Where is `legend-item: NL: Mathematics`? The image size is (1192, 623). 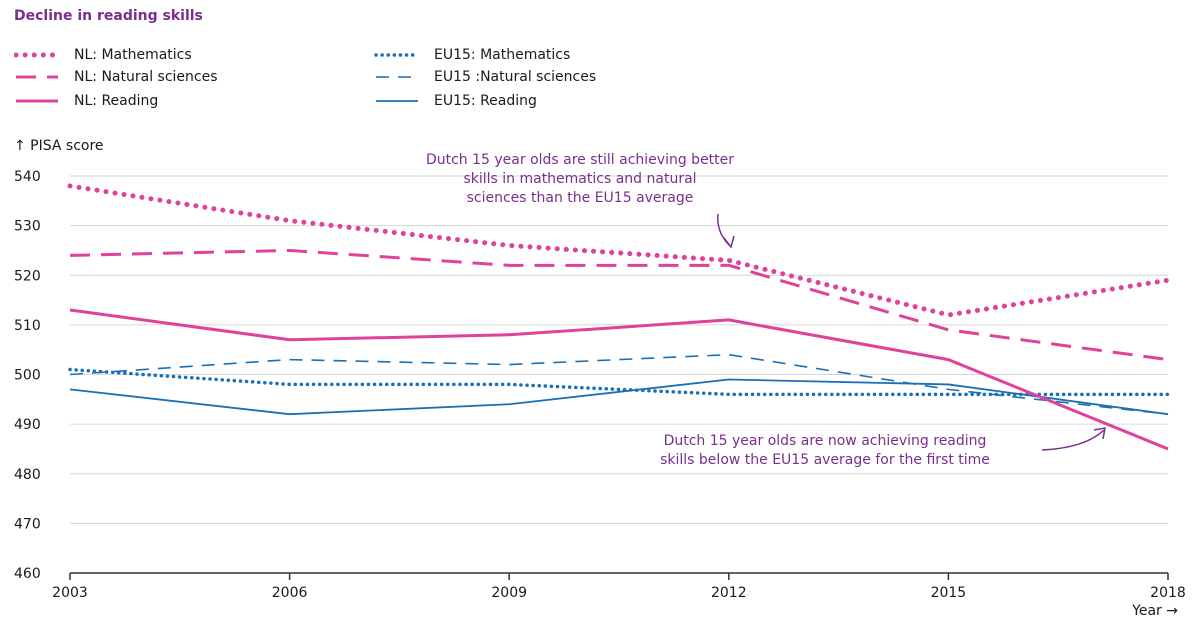 legend-item: NL: Mathematics is located at coordinates (103, 55).